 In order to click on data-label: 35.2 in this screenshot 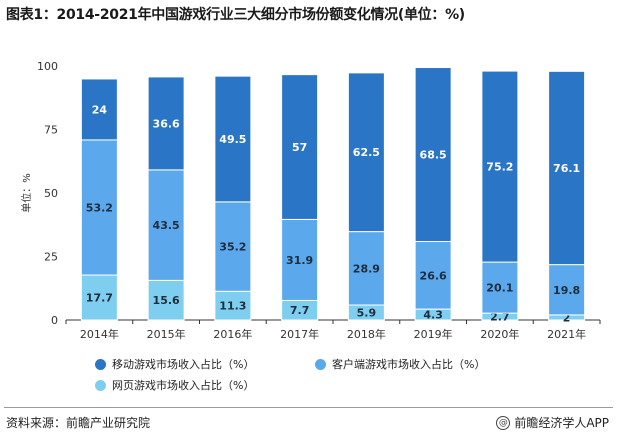, I will do `click(232, 247)`.